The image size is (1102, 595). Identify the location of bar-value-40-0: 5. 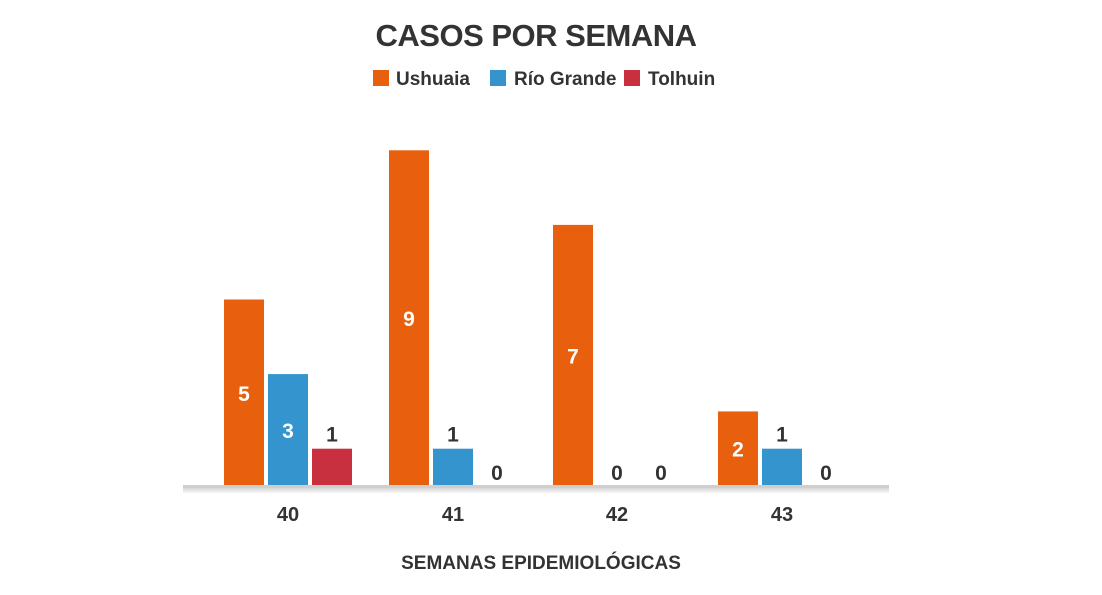
(244, 394).